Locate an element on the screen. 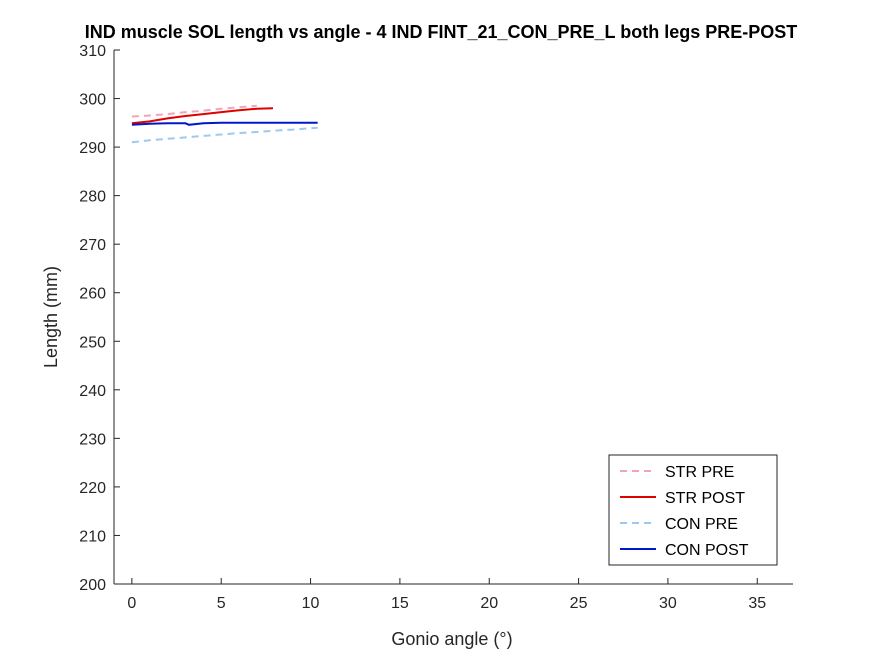 The height and width of the screenshot is (656, 875). y-tick-label: 250 is located at coordinates (92, 342).